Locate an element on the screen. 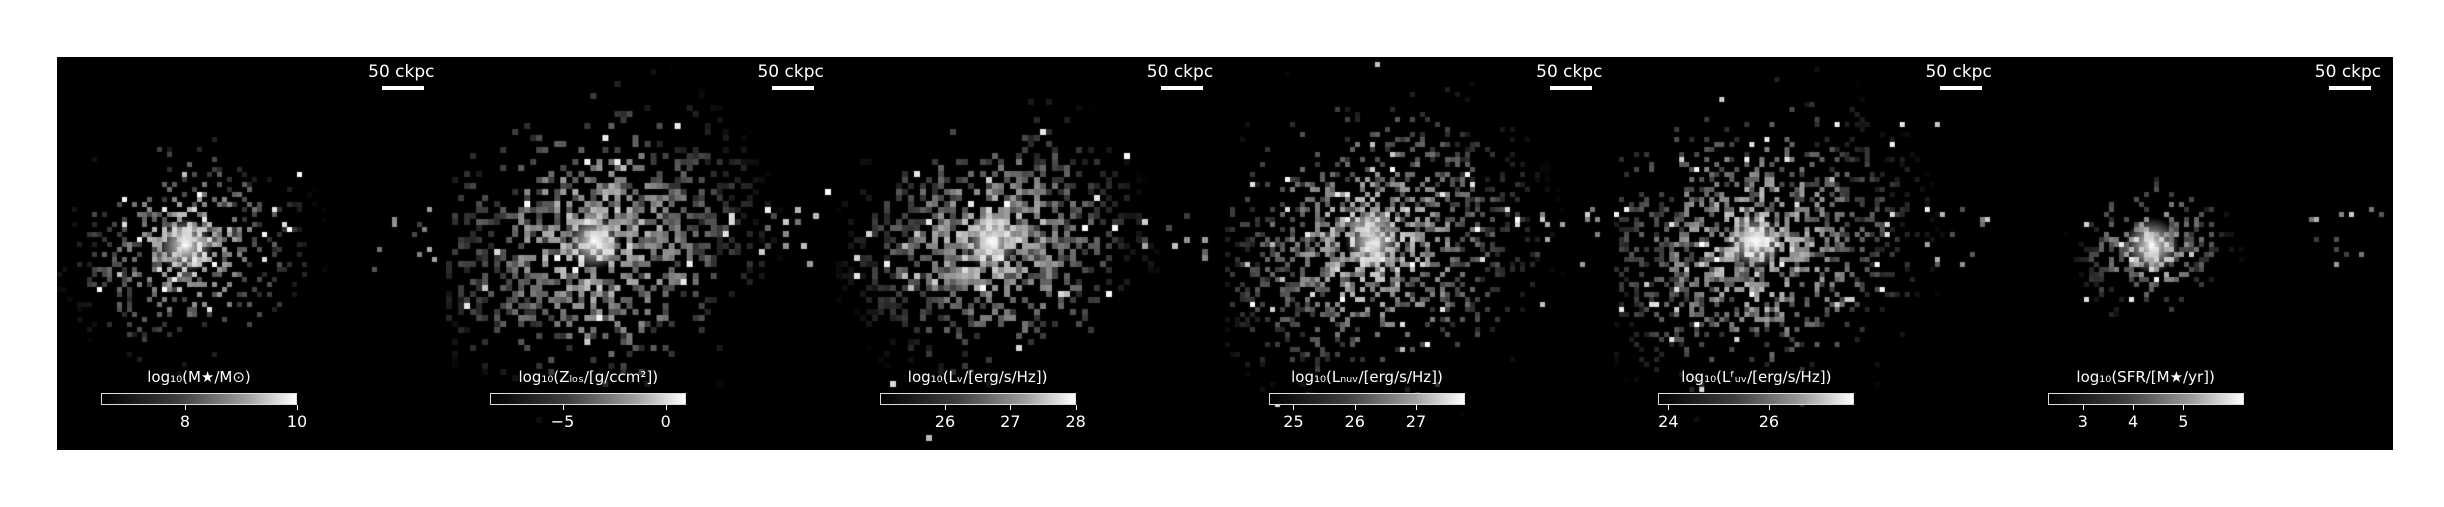  colorbar-tick-label: 5 is located at coordinates (2183, 421).